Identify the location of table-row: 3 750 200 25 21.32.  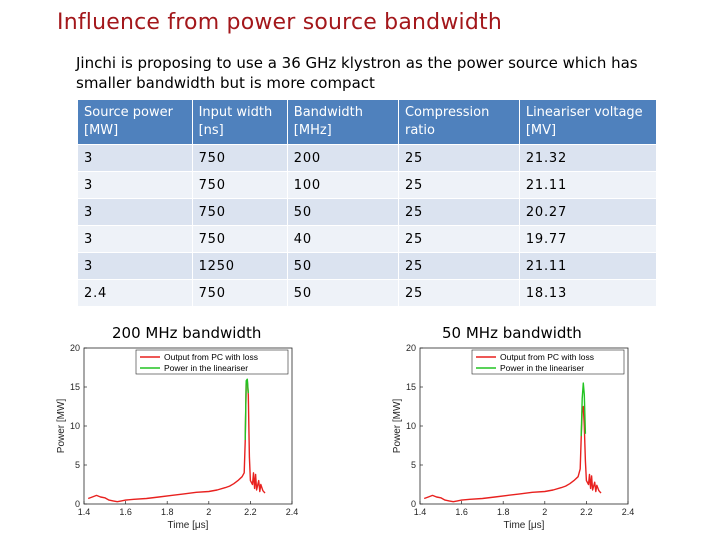
(367, 158).